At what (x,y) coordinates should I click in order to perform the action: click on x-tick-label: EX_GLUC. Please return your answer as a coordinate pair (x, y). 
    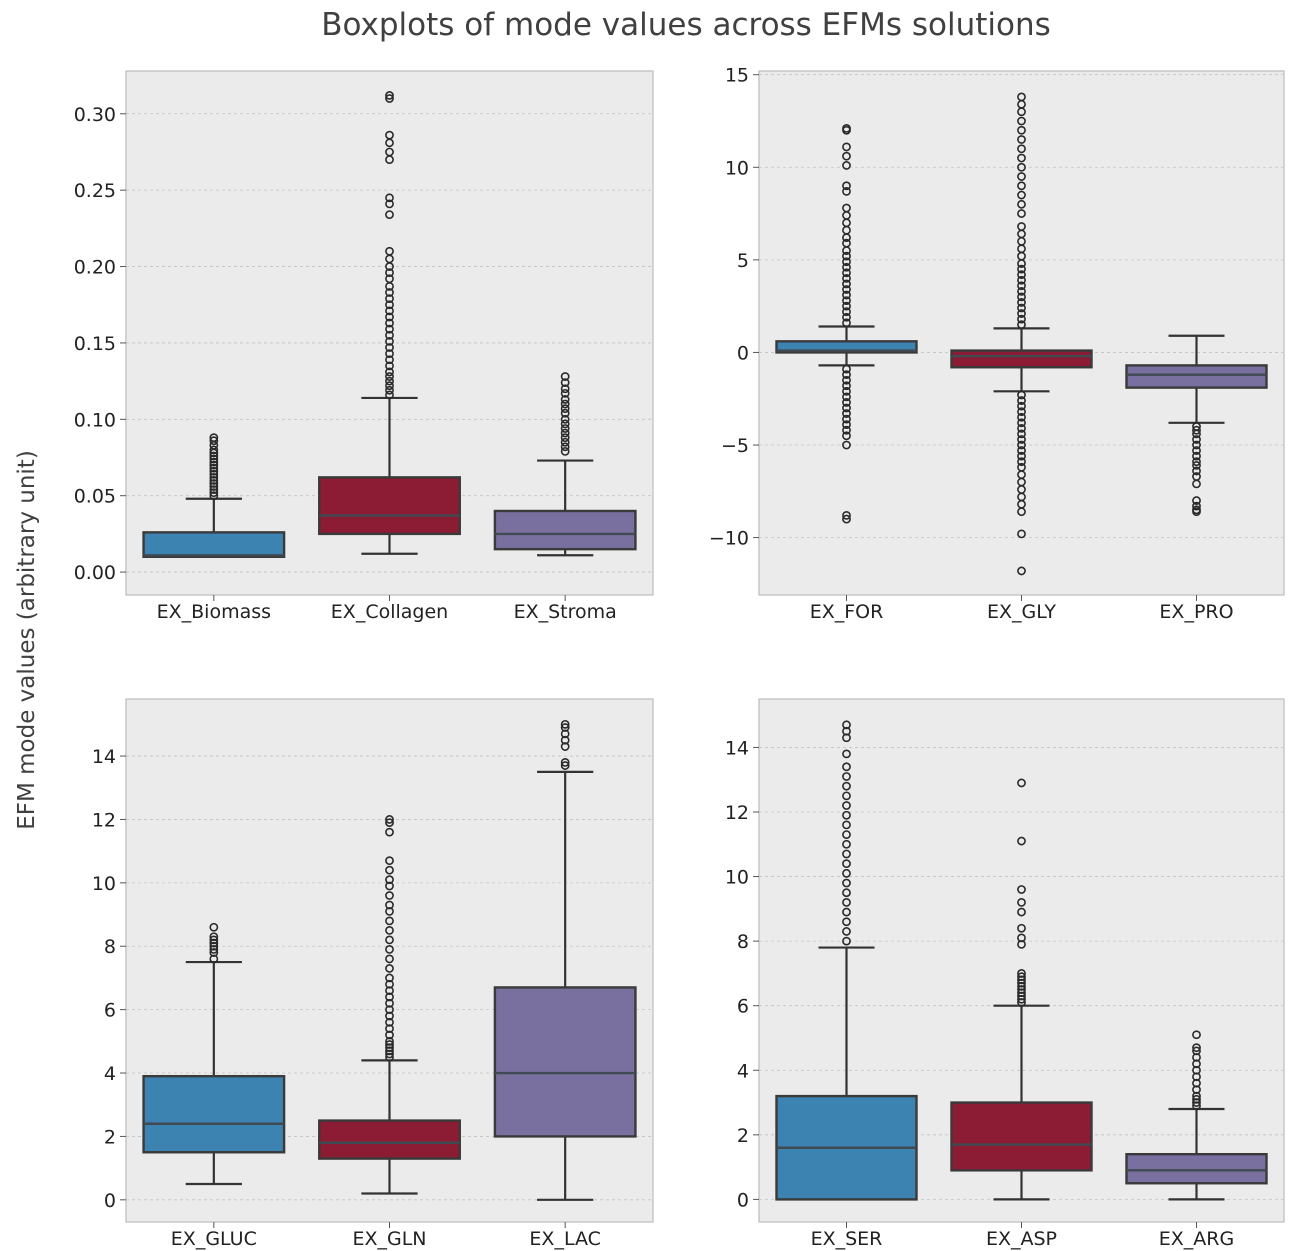
    Looking at the image, I should click on (214, 1239).